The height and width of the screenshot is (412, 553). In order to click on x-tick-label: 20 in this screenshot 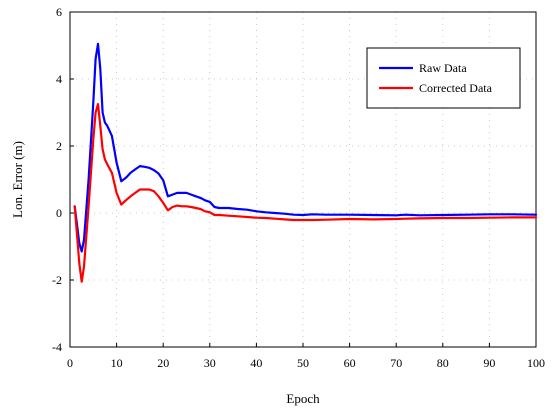, I will do `click(163, 363)`.